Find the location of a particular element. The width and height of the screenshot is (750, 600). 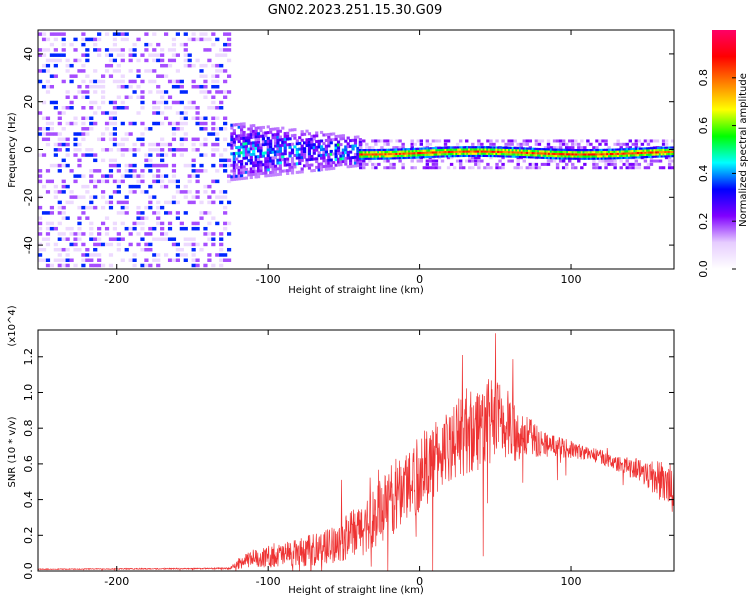

y-tick-label: 0.0 is located at coordinates (28, 571).